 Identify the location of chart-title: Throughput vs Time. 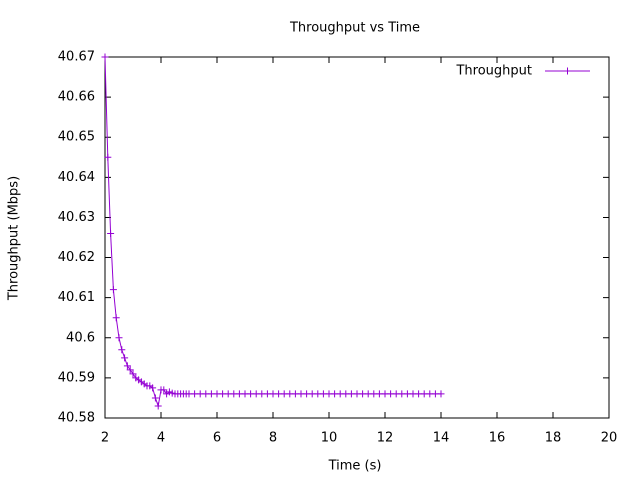
(354, 28).